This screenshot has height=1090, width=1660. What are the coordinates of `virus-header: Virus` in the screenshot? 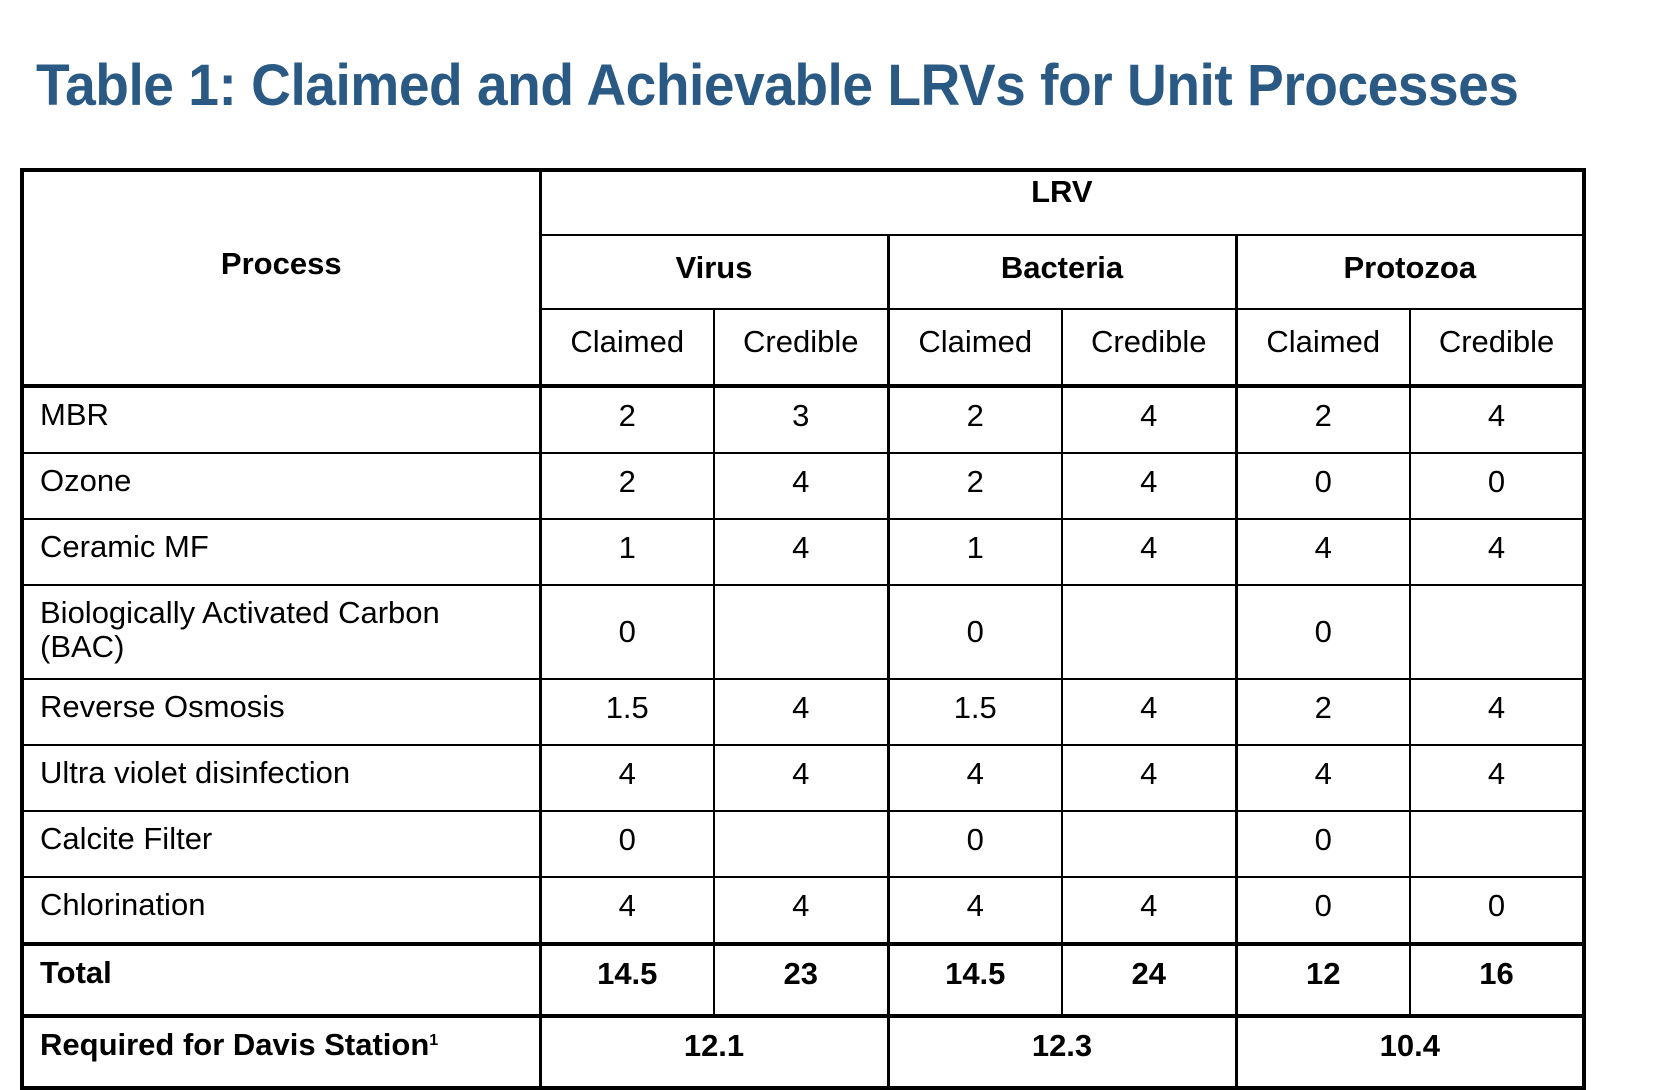 It's located at (713, 272).